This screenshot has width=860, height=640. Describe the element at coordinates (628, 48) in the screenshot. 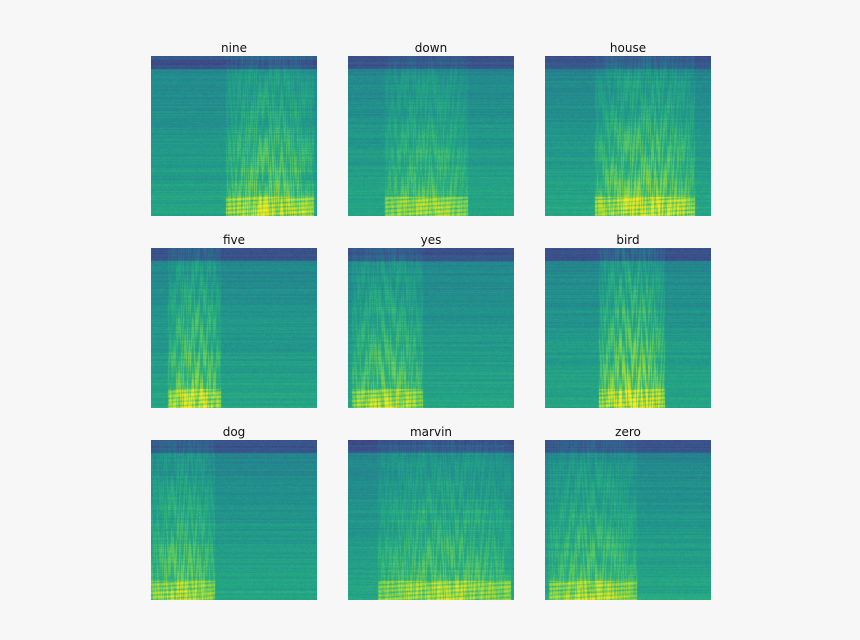

I see `panel-title: house` at that location.